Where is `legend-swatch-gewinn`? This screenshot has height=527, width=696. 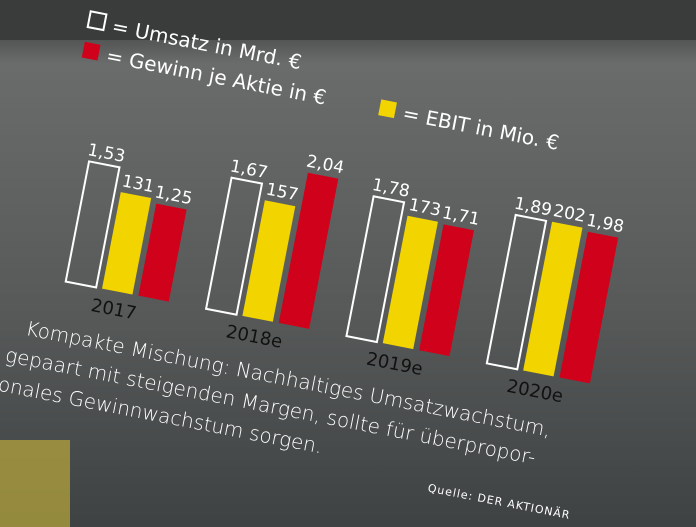
legend-swatch-gewinn is located at coordinates (91, 51).